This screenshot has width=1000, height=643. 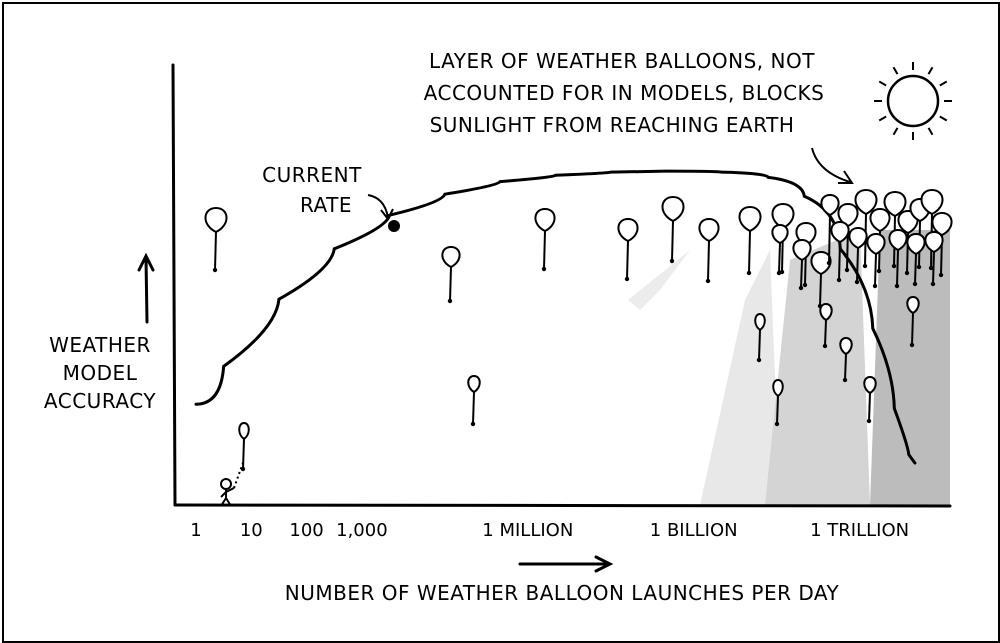 What do you see at coordinates (146, 288) in the screenshot?
I see `y-axis-arrow` at bounding box center [146, 288].